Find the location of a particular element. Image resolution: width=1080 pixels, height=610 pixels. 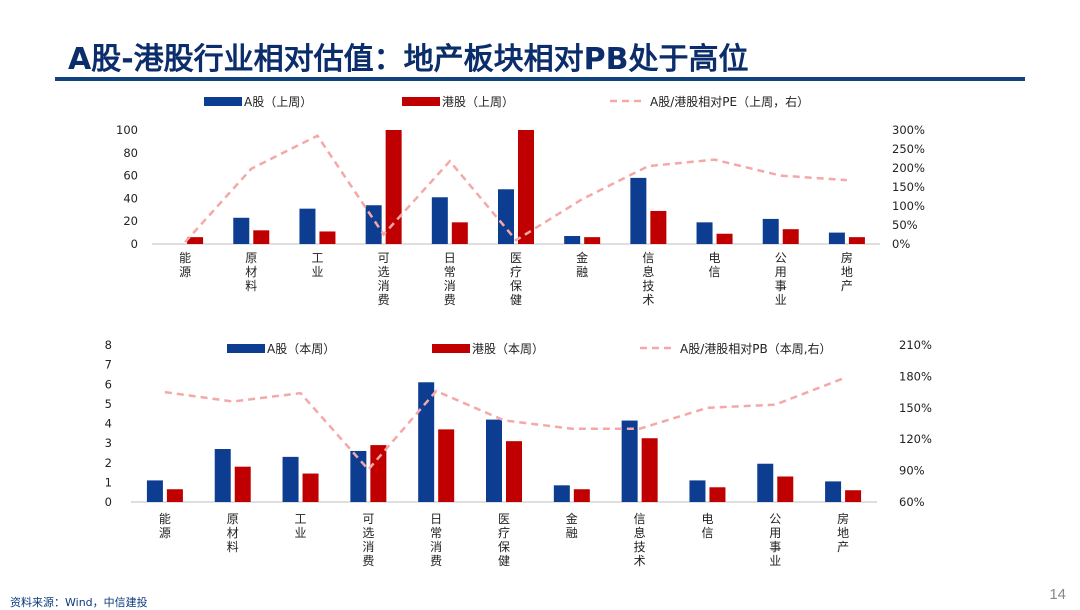

y2-tick-label: 0% is located at coordinates (901, 244).